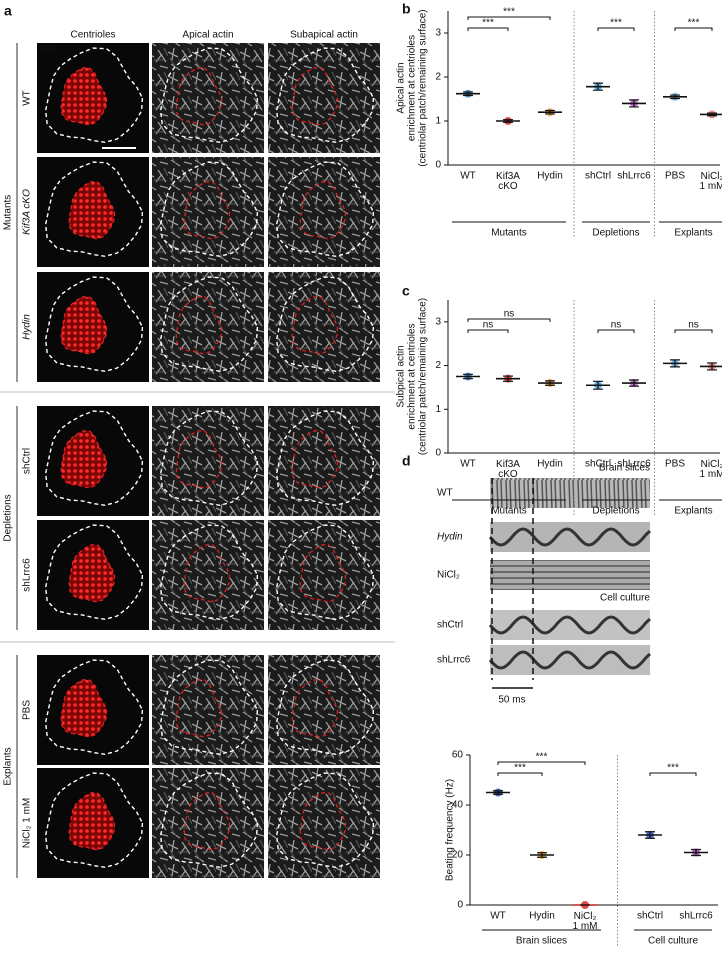 The width and height of the screenshot is (722, 956). I want to click on y-tick-label: 20, so click(458, 855).